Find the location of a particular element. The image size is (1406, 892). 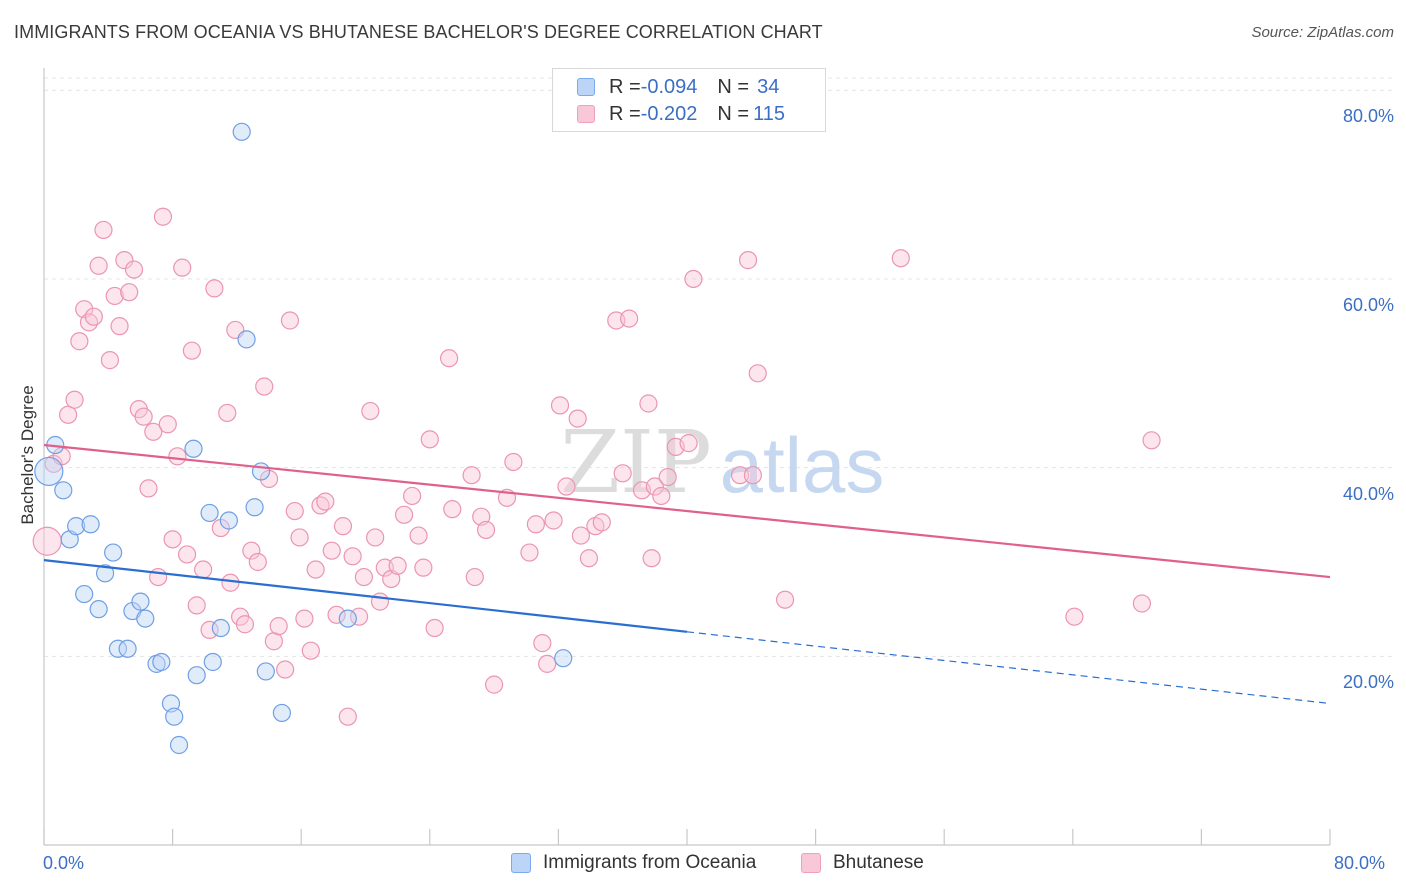

legend-label: Bhutanese is located at coordinates (878, 862).